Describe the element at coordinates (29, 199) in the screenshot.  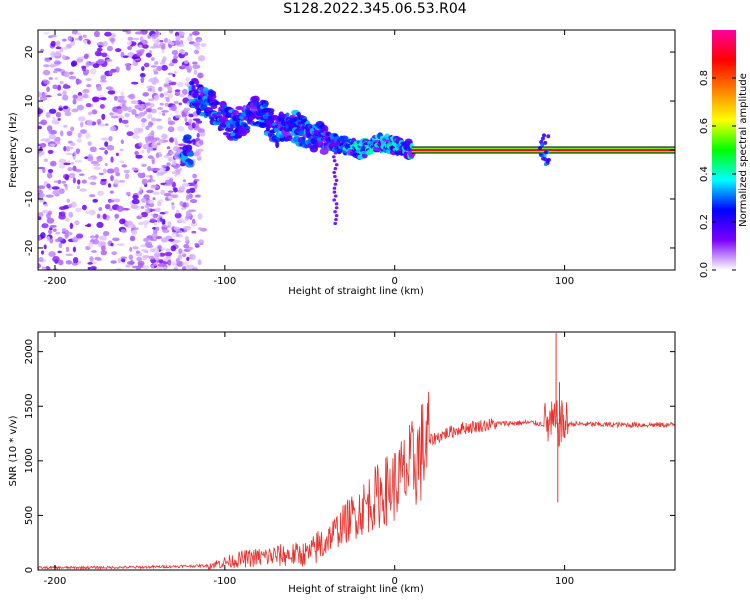
I see `spectrogram-ytick-label: -10` at that location.